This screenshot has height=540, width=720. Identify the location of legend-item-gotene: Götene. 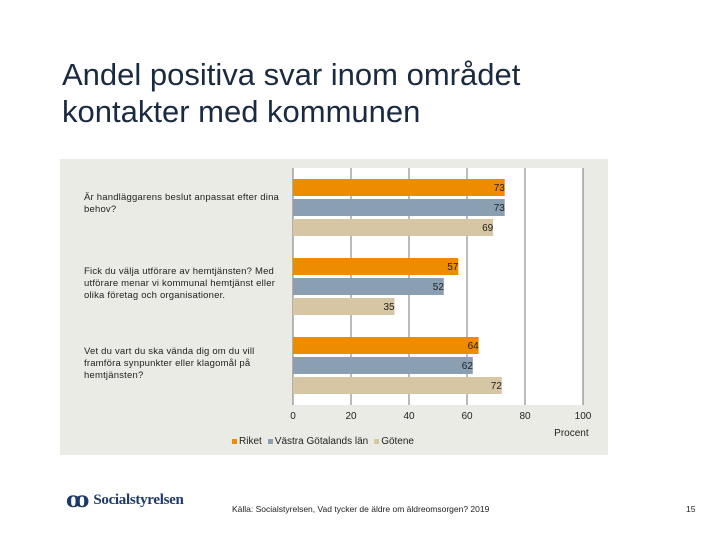
(394, 441).